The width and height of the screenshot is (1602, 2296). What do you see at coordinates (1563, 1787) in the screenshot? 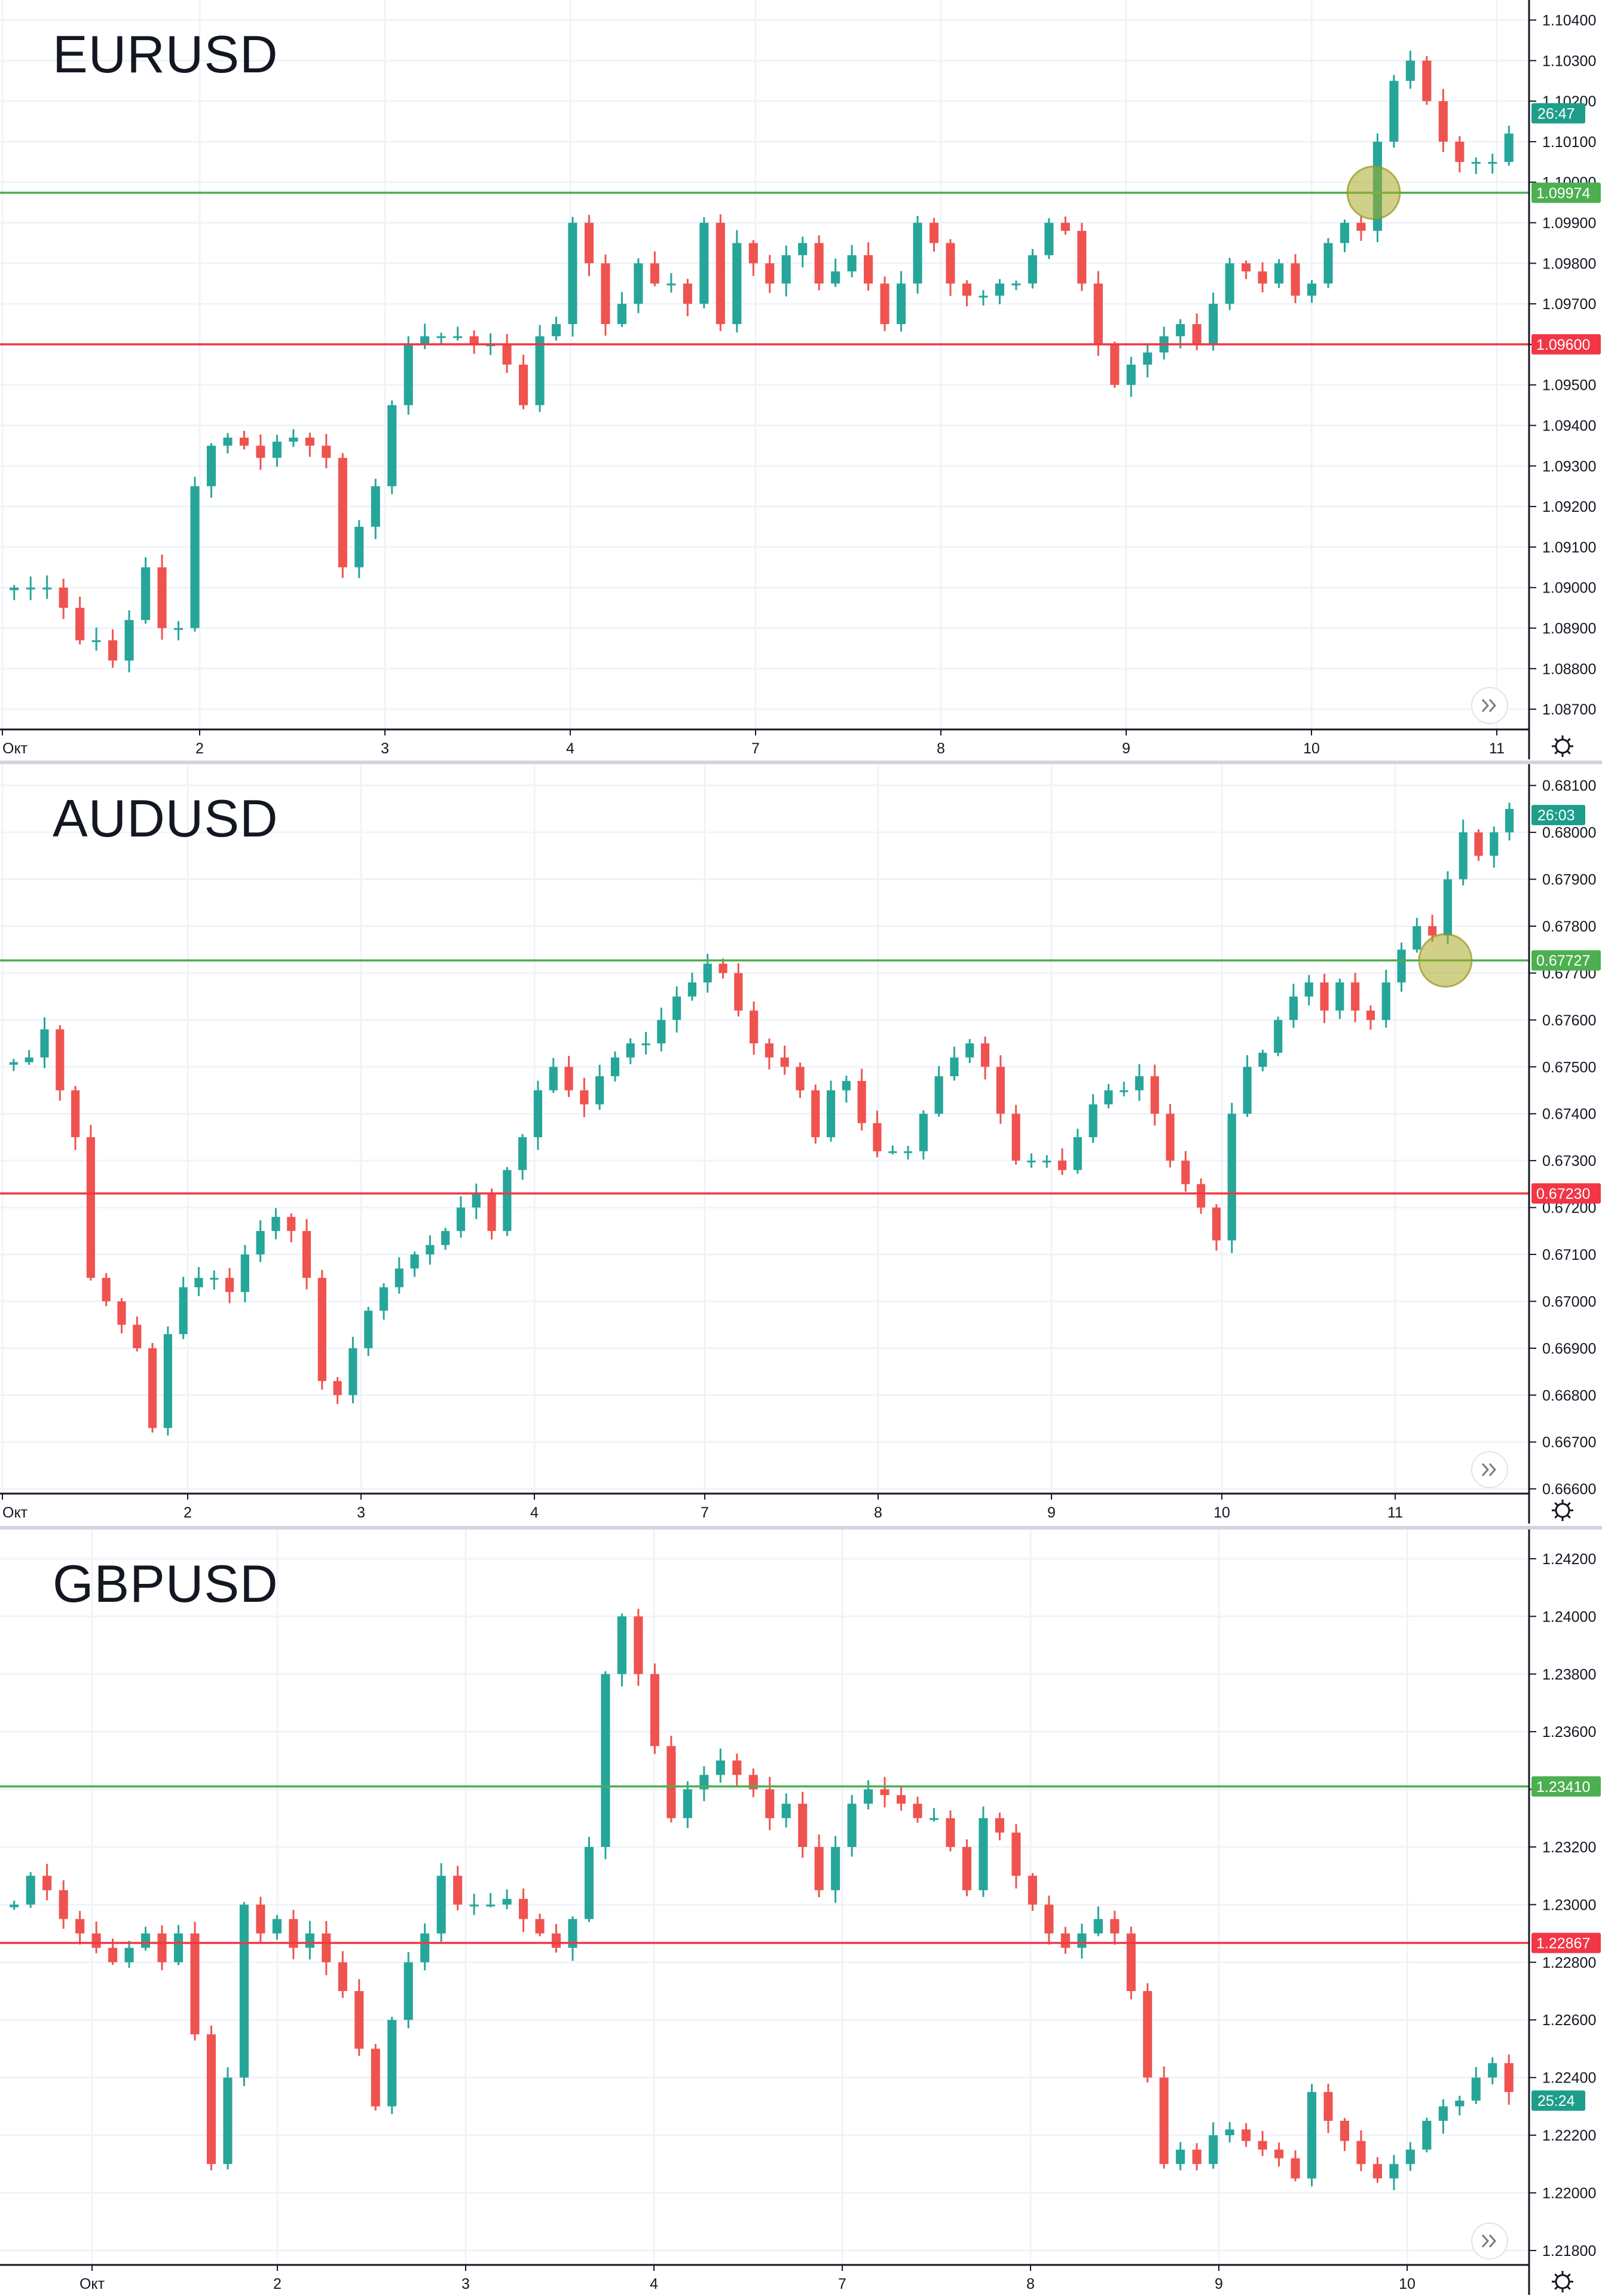
I see `level-price-label: 1.23410` at bounding box center [1563, 1787].